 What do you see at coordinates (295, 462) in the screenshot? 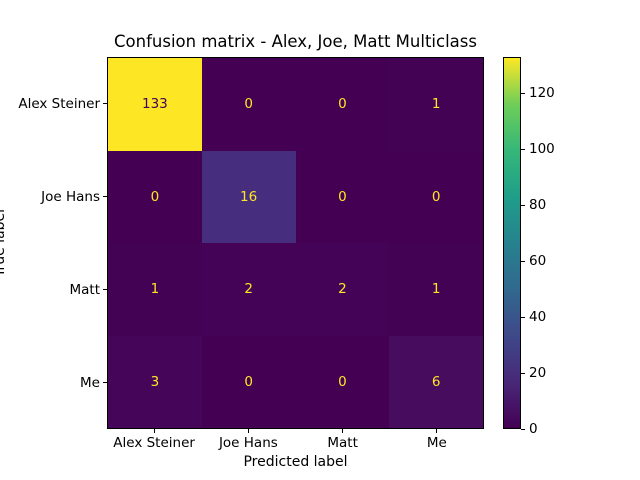
I see `x-axis-label: Predicted label` at bounding box center [295, 462].